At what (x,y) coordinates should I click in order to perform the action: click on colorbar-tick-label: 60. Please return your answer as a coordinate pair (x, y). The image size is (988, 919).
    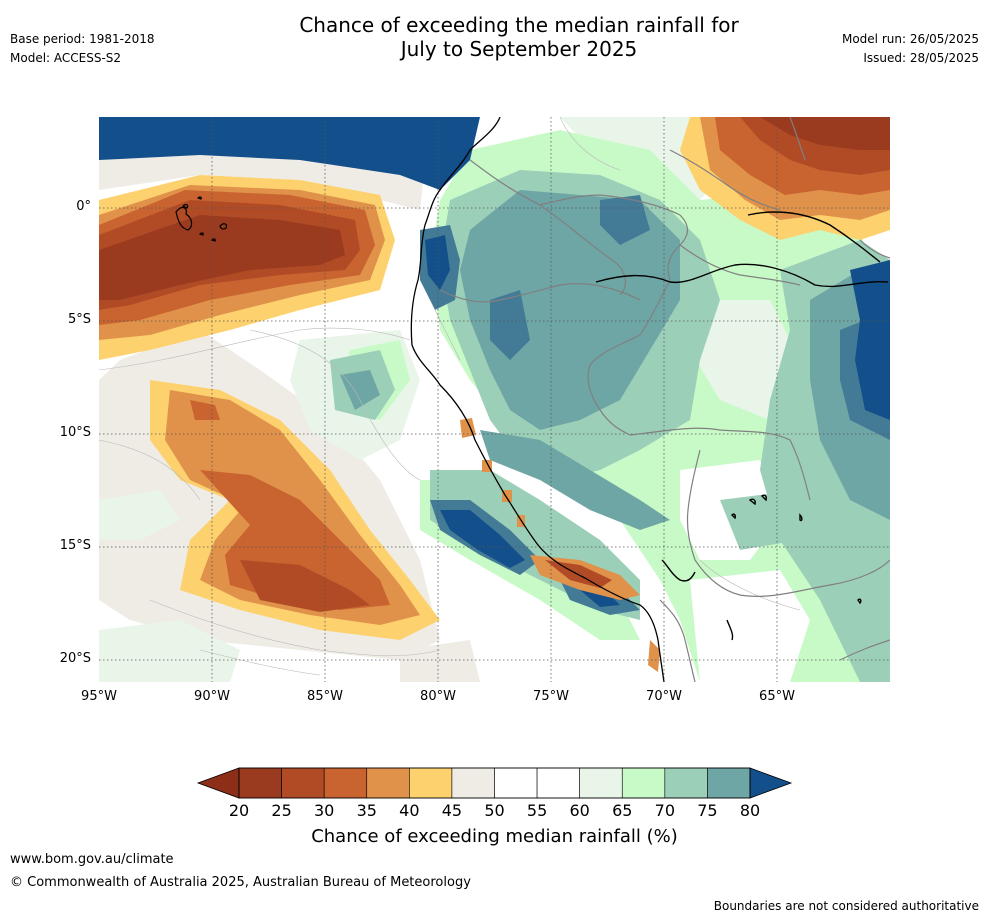
    Looking at the image, I should click on (579, 810).